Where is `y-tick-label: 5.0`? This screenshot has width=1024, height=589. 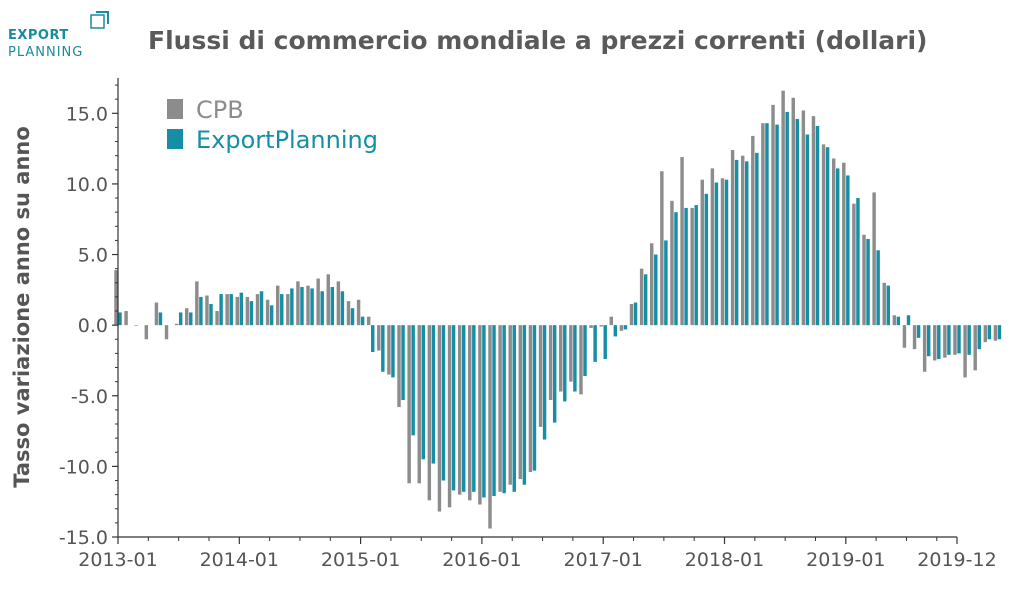
y-tick-label: 5.0 is located at coordinates (93, 256).